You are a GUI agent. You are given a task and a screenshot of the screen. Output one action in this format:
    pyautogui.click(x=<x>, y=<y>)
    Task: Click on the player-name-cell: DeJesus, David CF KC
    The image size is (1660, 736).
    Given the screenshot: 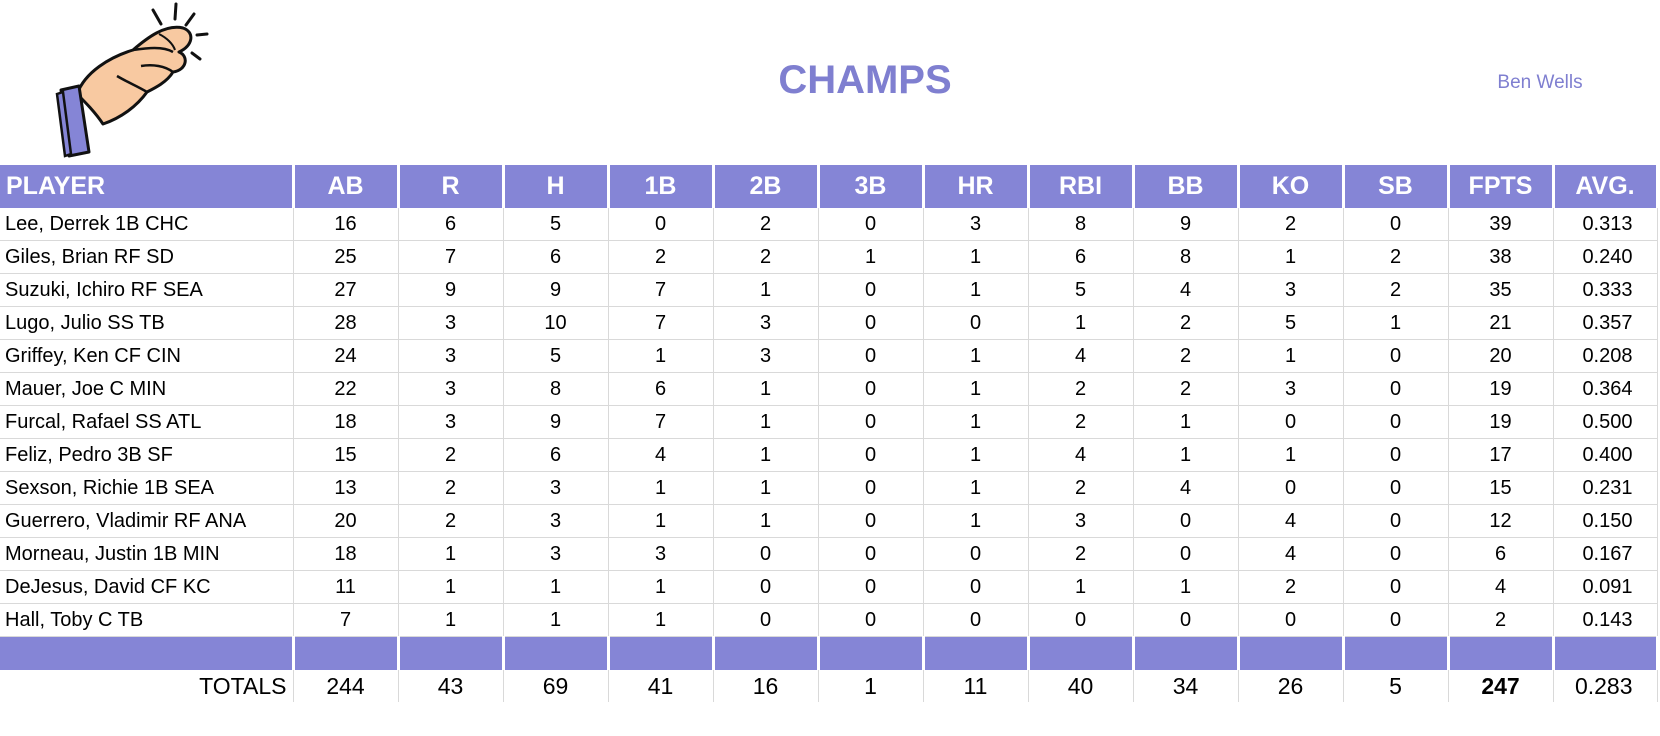 What is the action you would take?
    pyautogui.click(x=147, y=587)
    